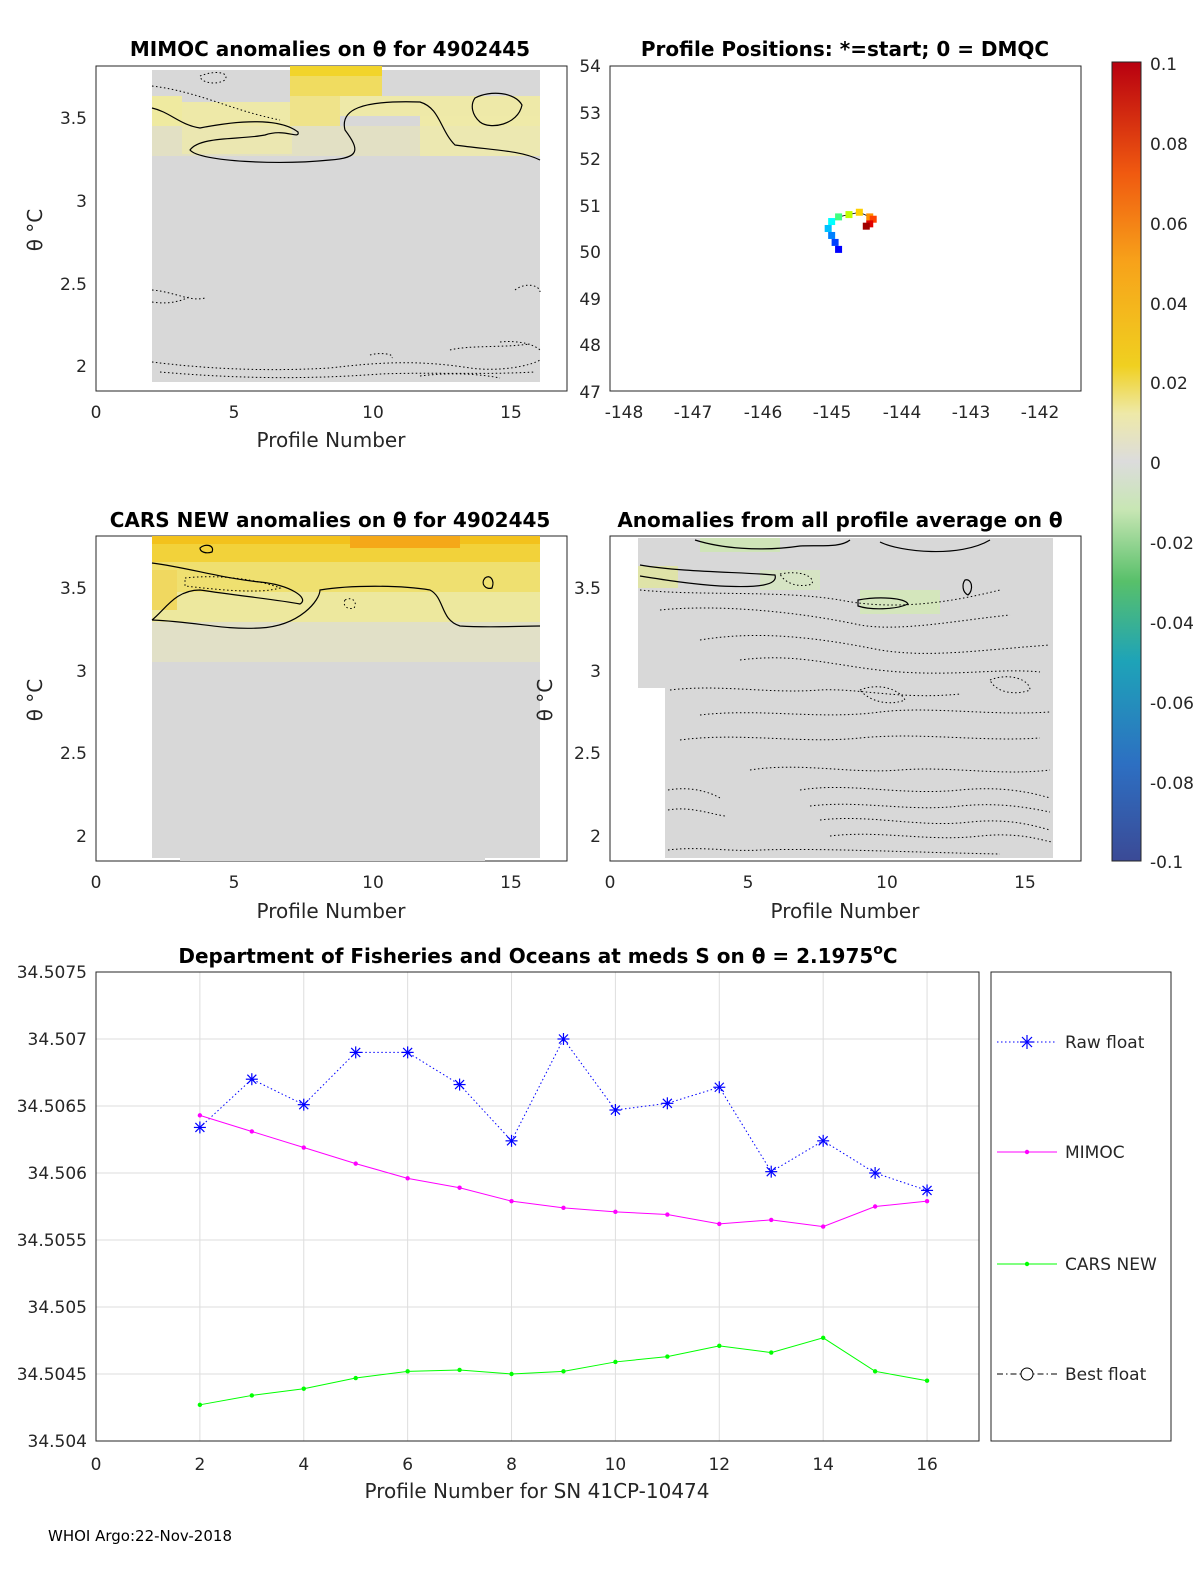 Image resolution: width=1200 pixels, height=1575 pixels. What do you see at coordinates (971, 413) in the screenshot?
I see `svg-text: -143` at bounding box center [971, 413].